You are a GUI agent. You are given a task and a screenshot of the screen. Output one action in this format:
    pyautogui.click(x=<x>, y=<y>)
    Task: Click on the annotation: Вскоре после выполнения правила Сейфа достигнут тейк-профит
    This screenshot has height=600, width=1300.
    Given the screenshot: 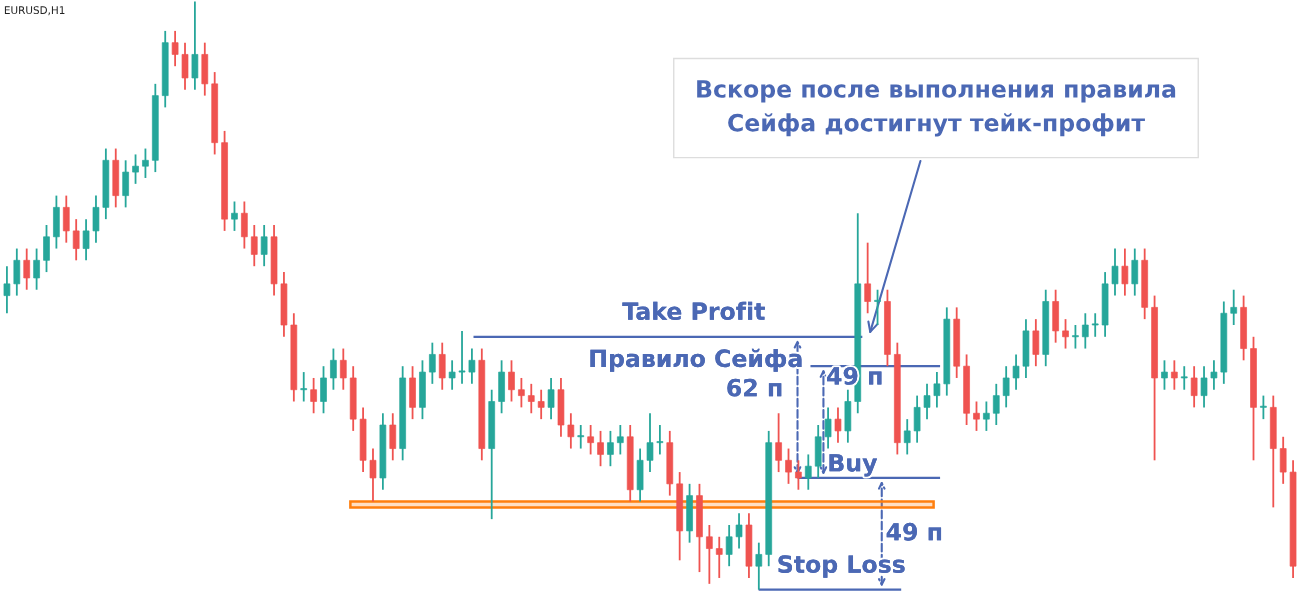 What is the action you would take?
    pyautogui.click(x=936, y=108)
    